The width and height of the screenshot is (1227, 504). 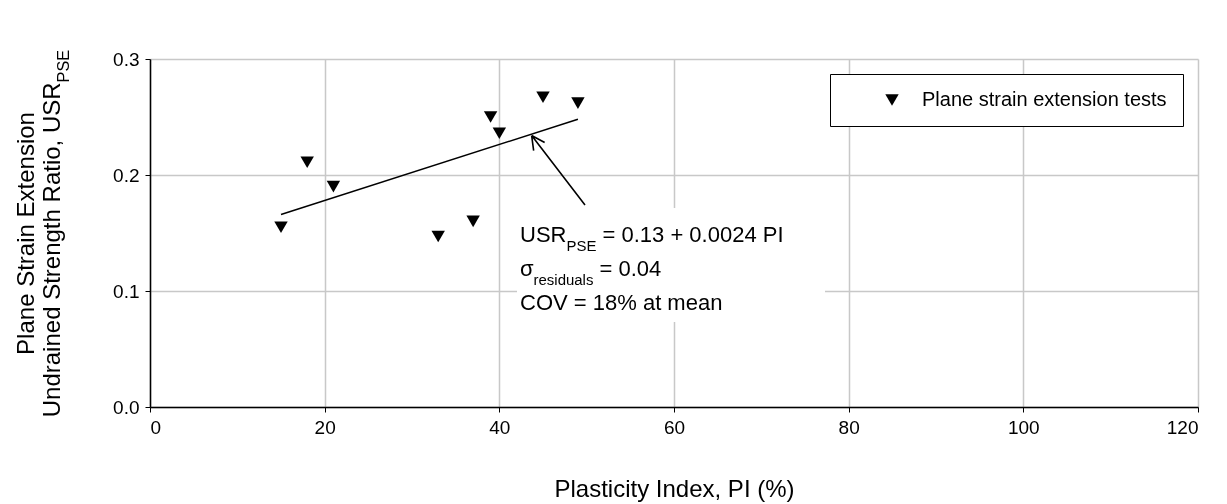 What do you see at coordinates (1023, 427) in the screenshot?
I see `x-tick-label: 100` at bounding box center [1023, 427].